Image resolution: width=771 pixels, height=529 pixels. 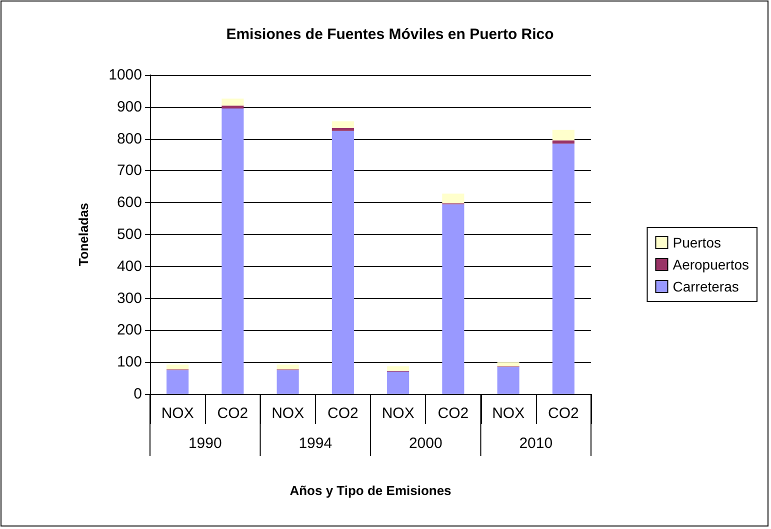 I want to click on y-tick-label: 600, so click(x=129, y=203).